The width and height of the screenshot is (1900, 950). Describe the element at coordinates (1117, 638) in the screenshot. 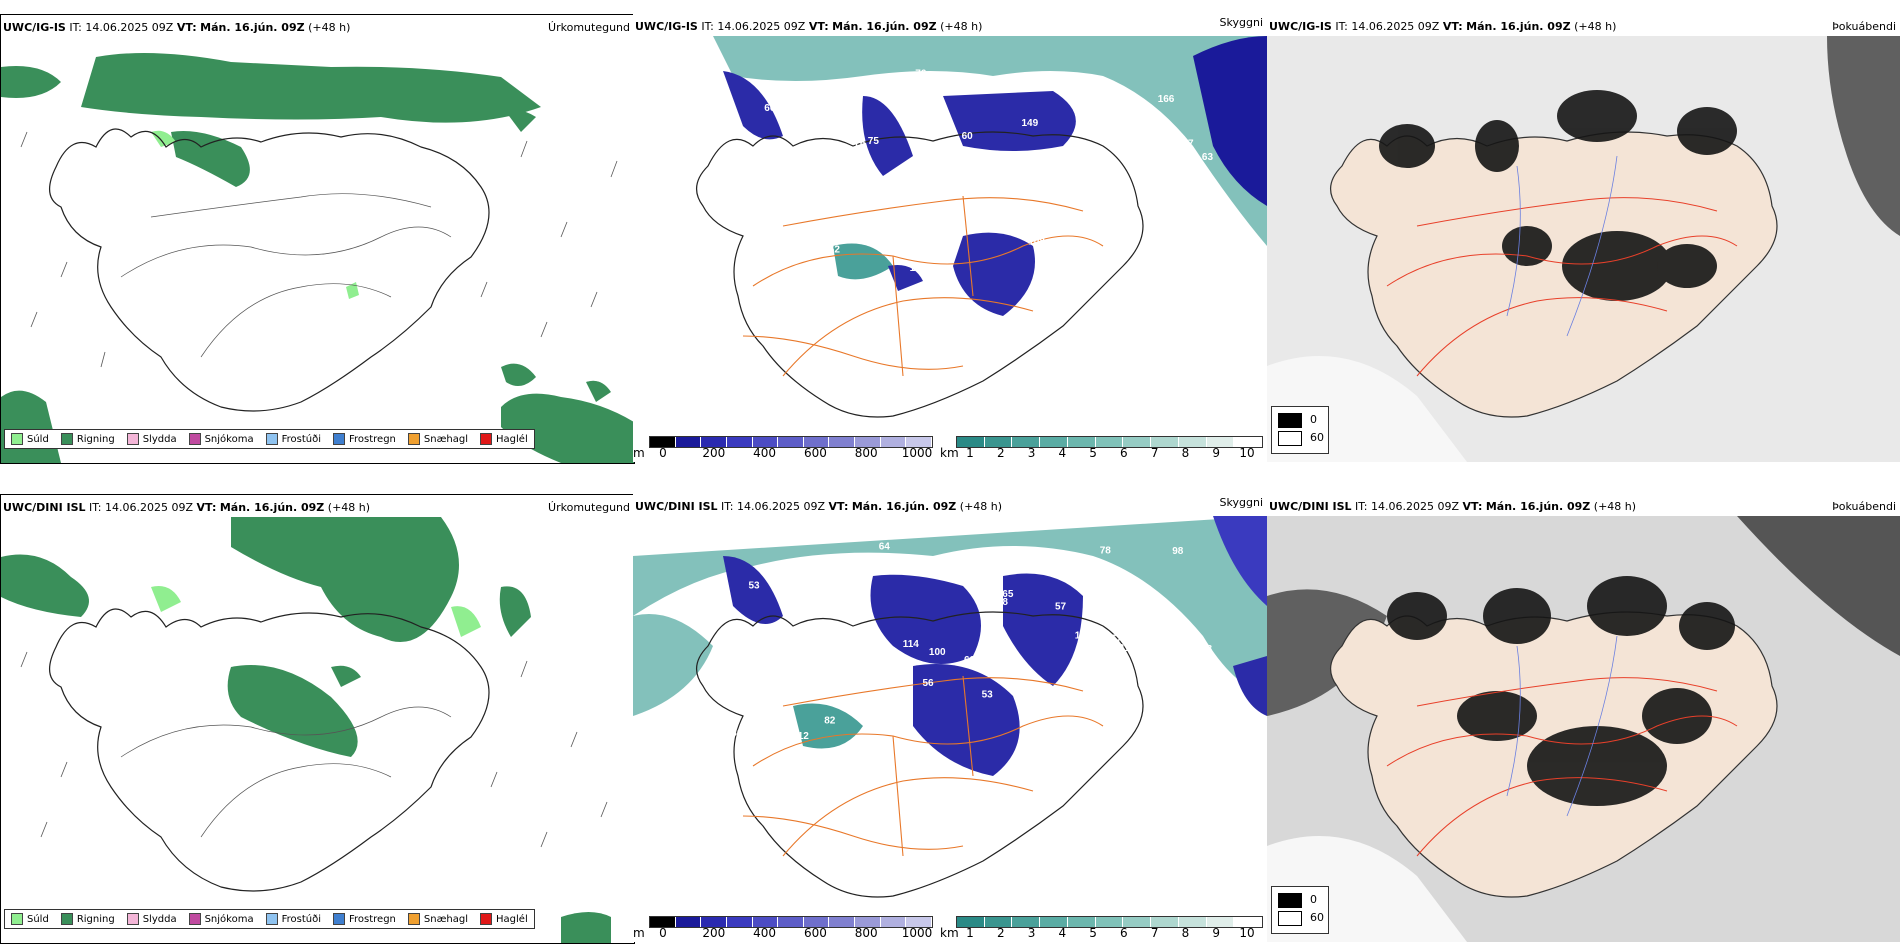

I see `visibility-value: 67` at that location.